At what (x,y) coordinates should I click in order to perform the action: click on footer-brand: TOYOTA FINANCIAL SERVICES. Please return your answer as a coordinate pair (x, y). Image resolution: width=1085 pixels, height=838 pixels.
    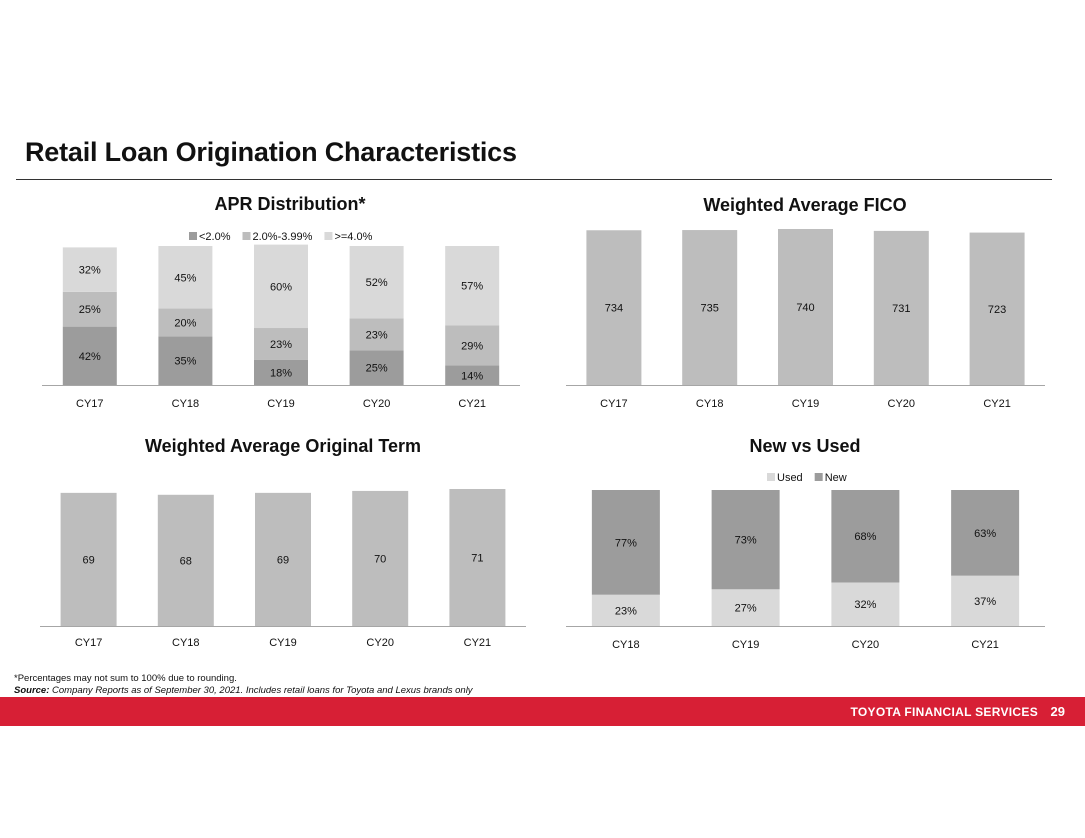
    Looking at the image, I should click on (944, 712).